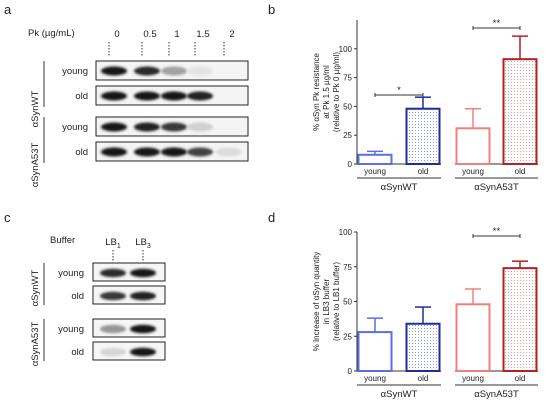 This screenshot has width=550, height=407. I want to click on buffer-lane-label: LB3, so click(143, 243).